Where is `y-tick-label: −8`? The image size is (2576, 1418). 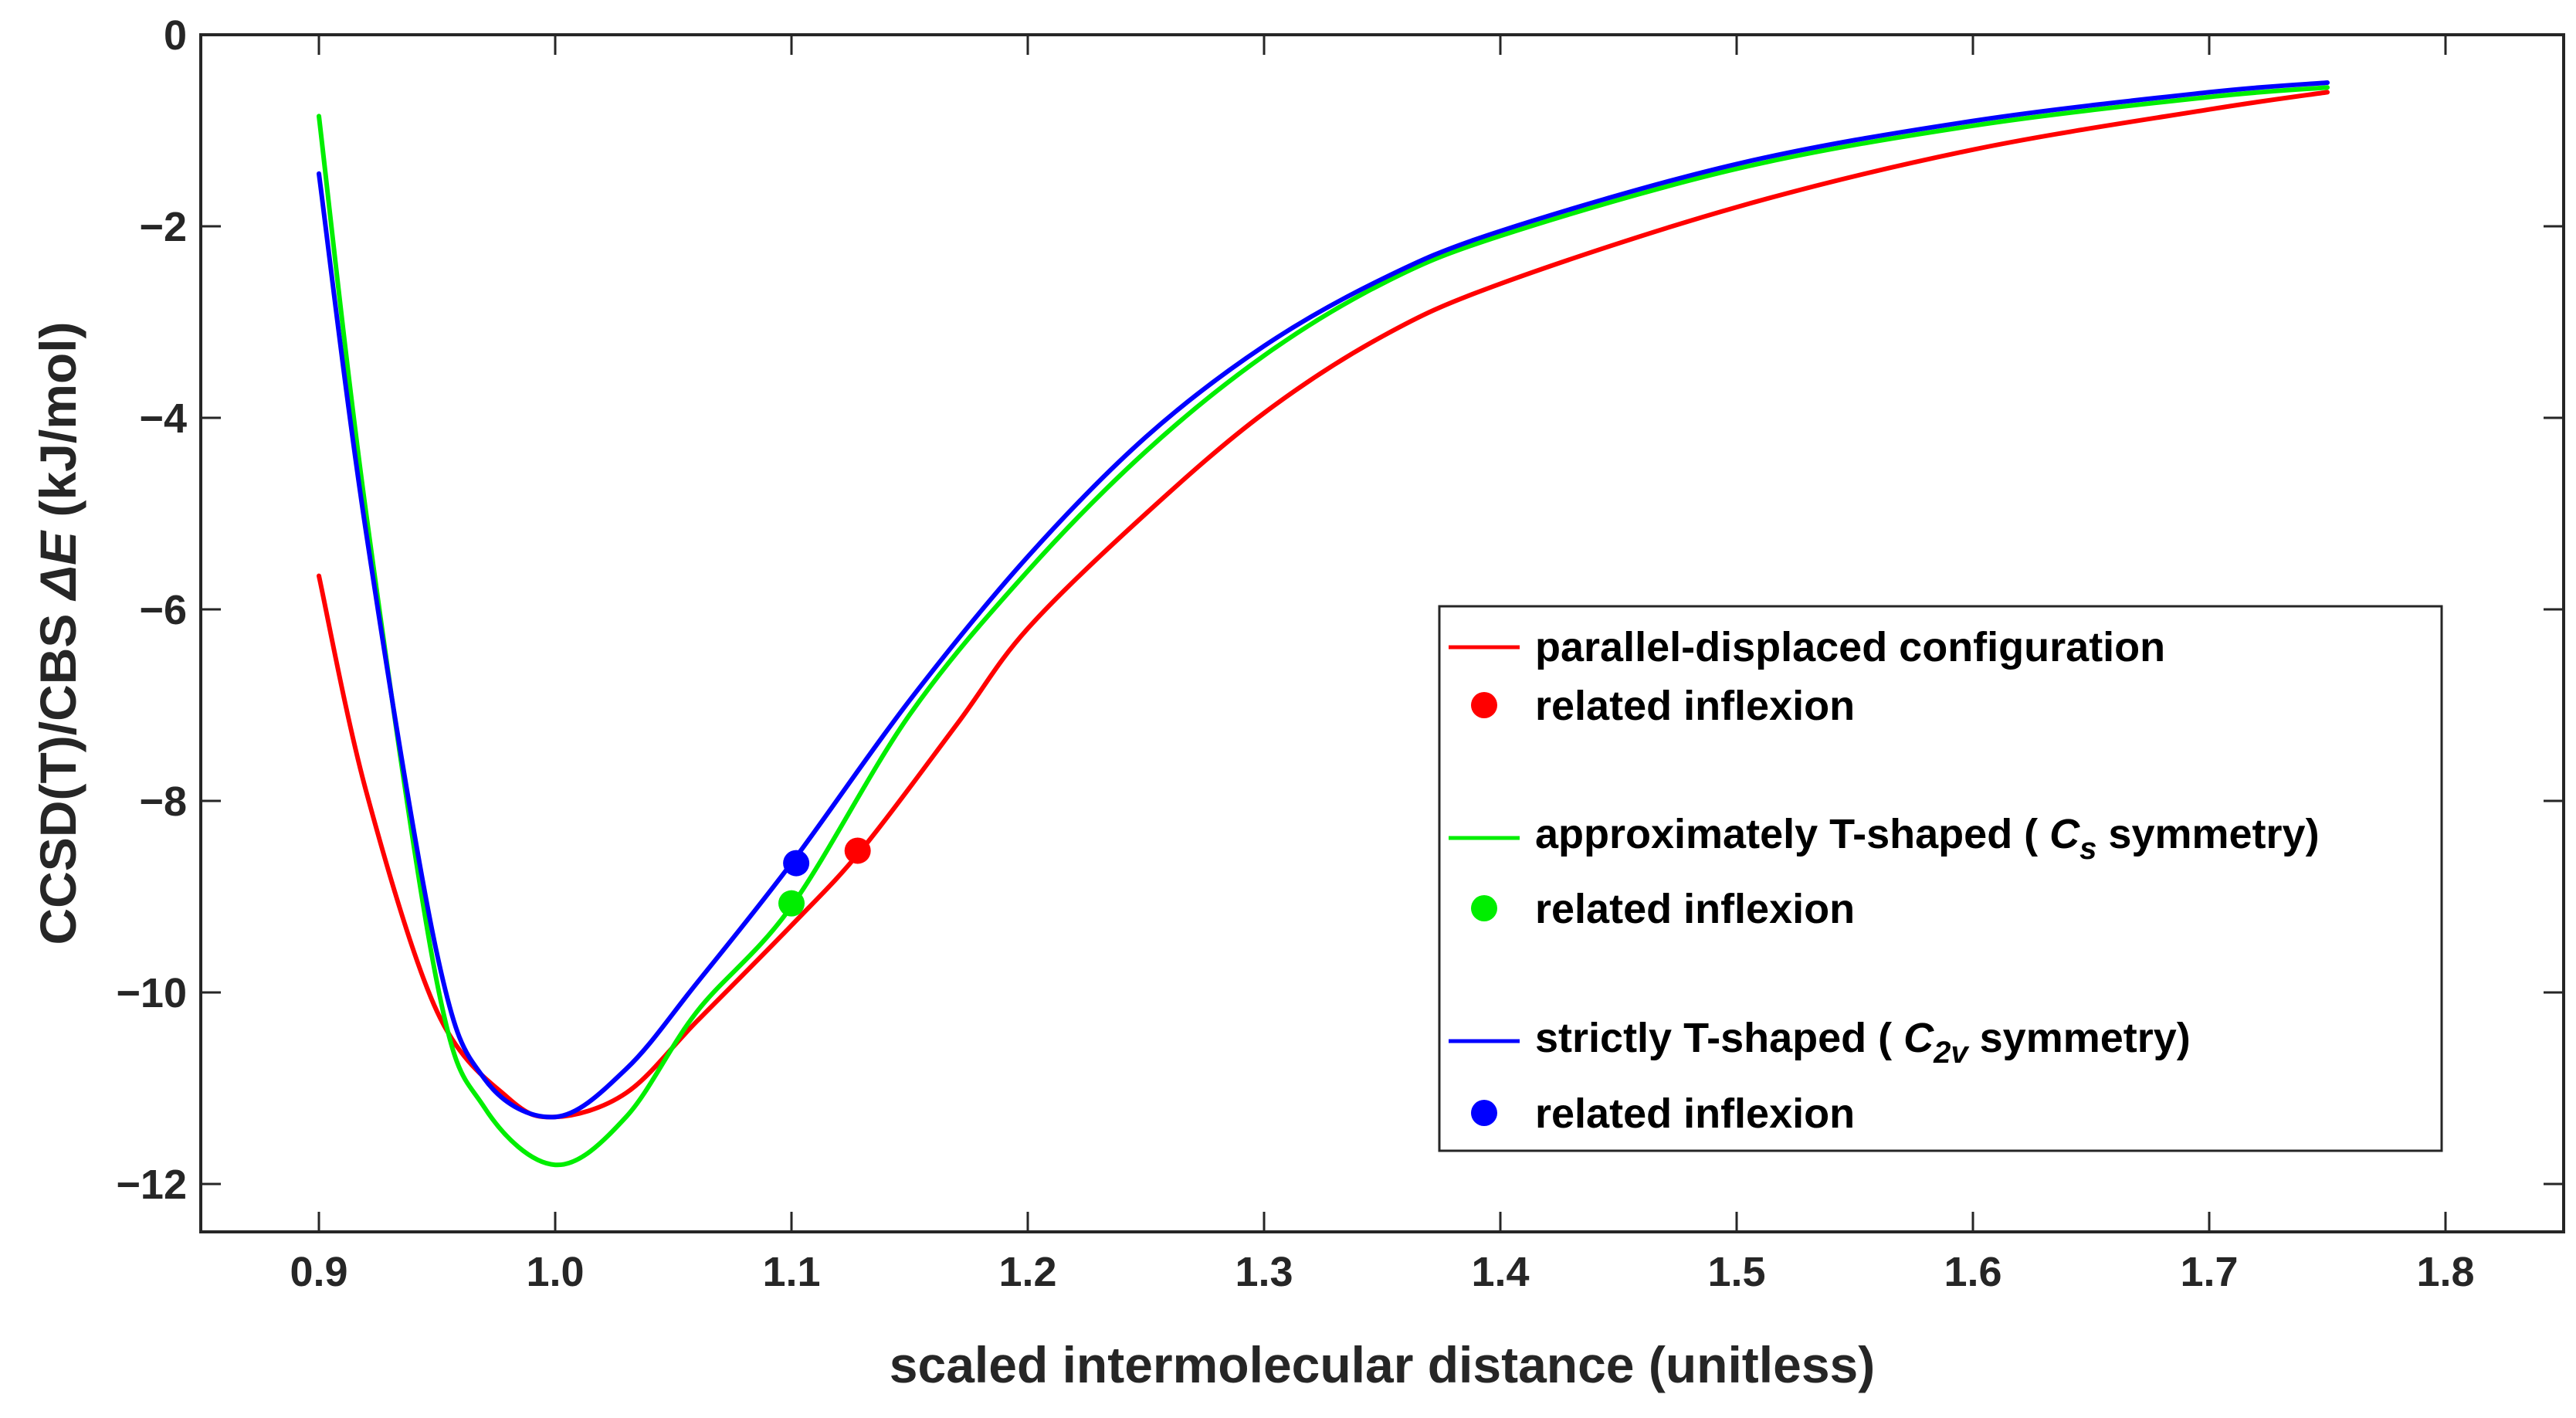
y-tick-label: −8 is located at coordinates (163, 802).